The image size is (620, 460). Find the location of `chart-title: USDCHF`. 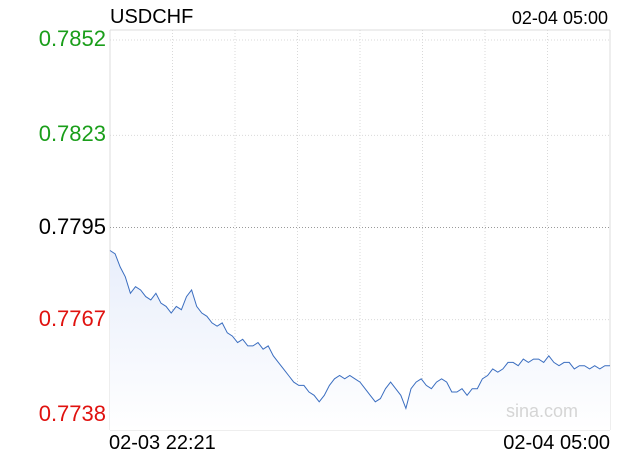

chart-title: USDCHF is located at coordinates (152, 17).